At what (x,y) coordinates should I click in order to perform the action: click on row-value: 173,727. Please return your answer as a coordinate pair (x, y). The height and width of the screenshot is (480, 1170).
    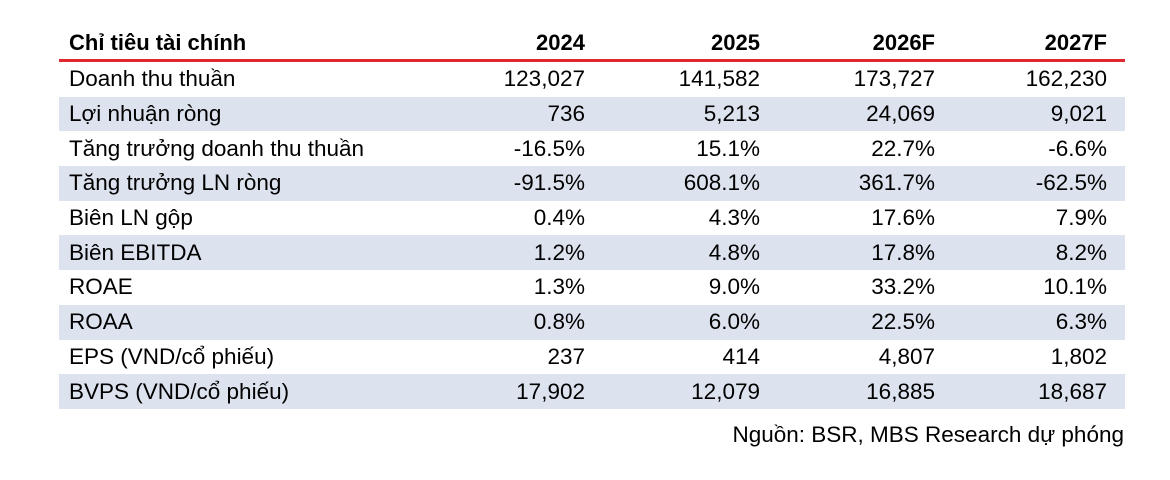
    Looking at the image, I should click on (894, 79).